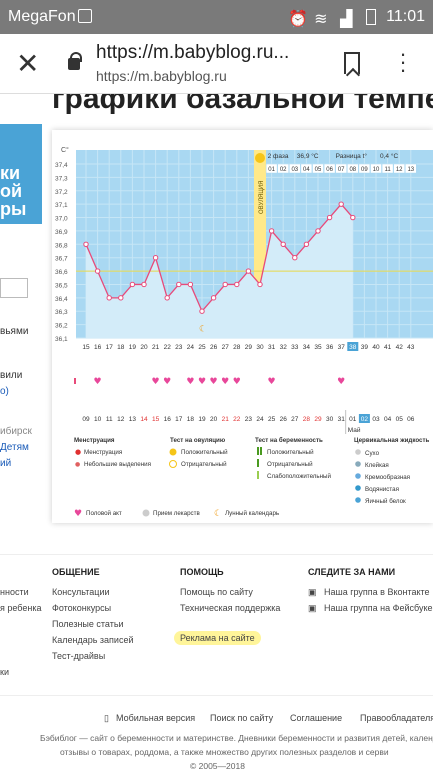 The width and height of the screenshot is (433, 770). Describe the element at coordinates (352, 170) in the screenshot. I see `phase2-day: 08` at that location.